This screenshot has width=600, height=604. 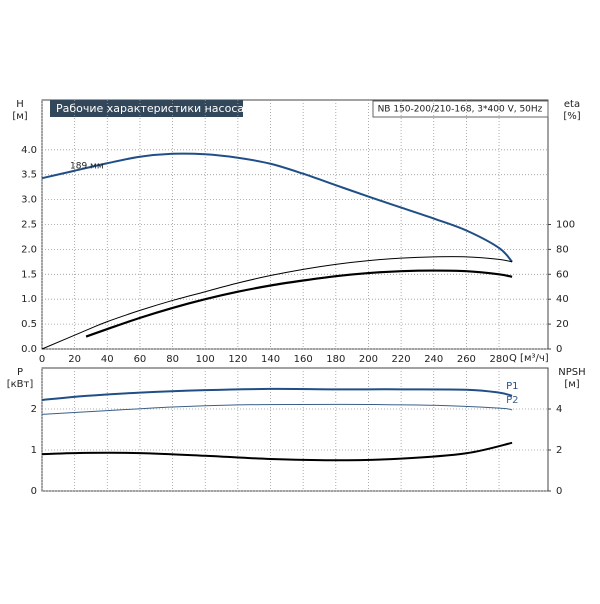 What do you see at coordinates (562, 324) in the screenshot?
I see `y2-tick-label: 20` at bounding box center [562, 324].